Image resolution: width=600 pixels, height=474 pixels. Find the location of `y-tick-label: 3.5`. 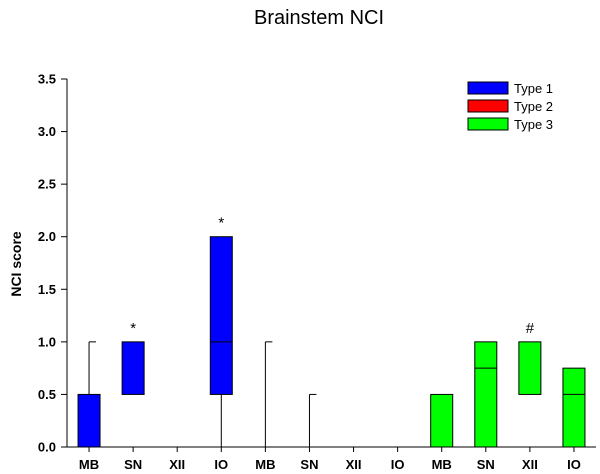

y-tick-label: 3.5 is located at coordinates (47, 79).